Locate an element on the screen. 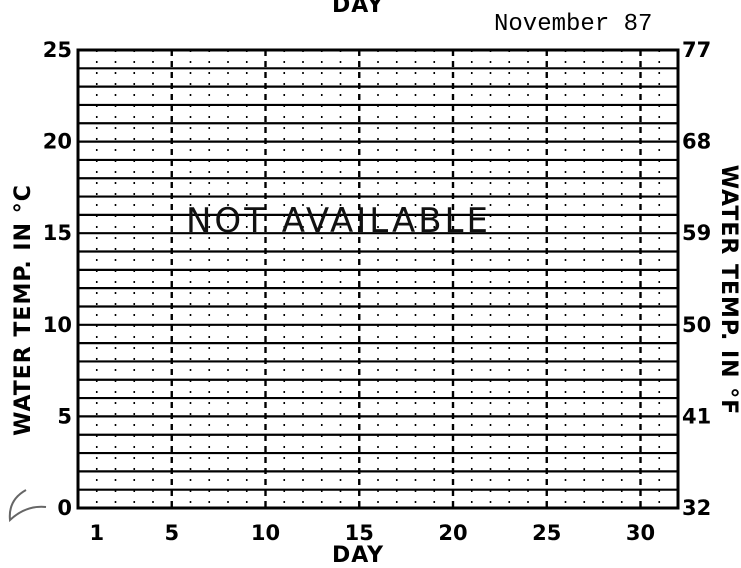  x-tick-label: 15 is located at coordinates (359, 533).